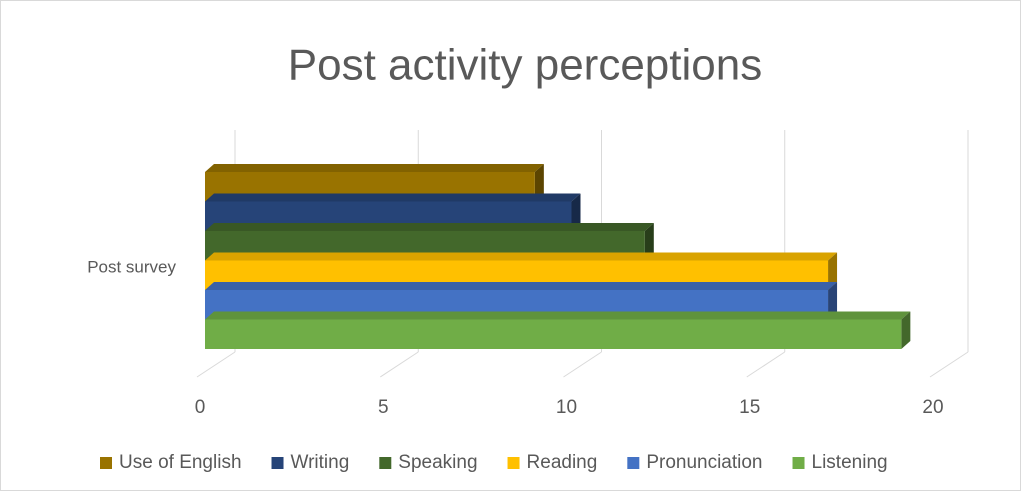  I want to click on x-tick-label: 0, so click(200, 407).